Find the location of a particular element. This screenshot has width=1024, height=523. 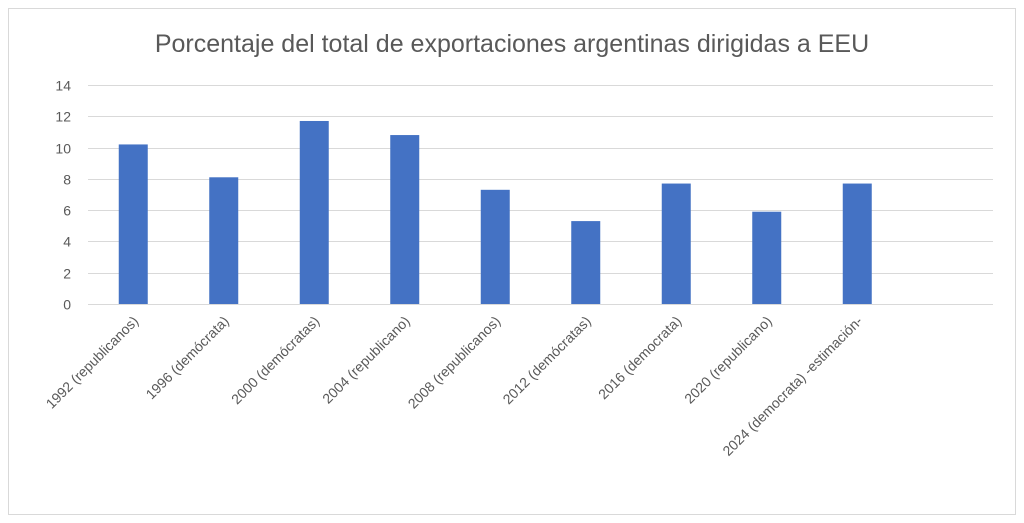

y-tick-label: 8 is located at coordinates (67, 180).